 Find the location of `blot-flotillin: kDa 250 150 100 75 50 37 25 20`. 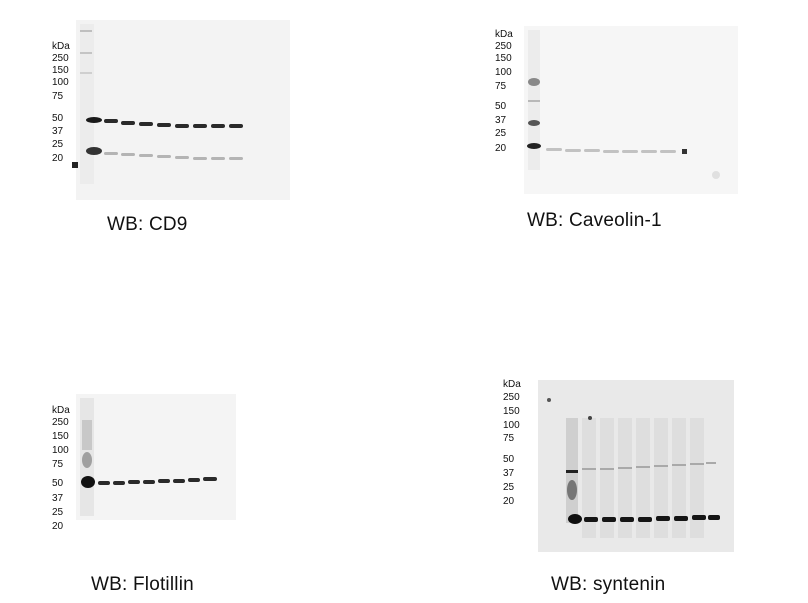

blot-flotillin: kDa 250 150 100 75 50 37 25 20 is located at coordinates (150, 465).